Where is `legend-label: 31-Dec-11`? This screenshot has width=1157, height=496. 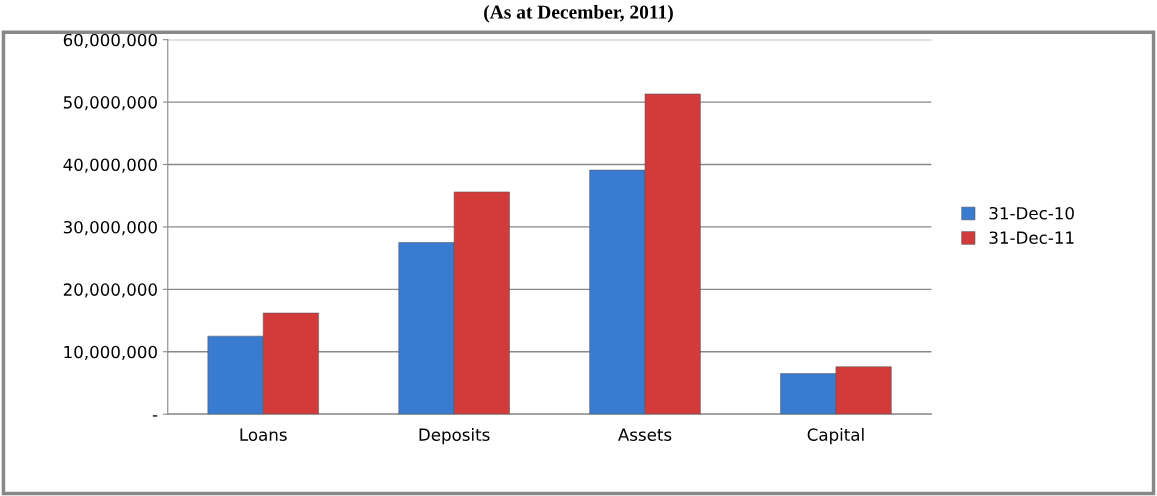
legend-label: 31-Dec-11 is located at coordinates (1031, 237).